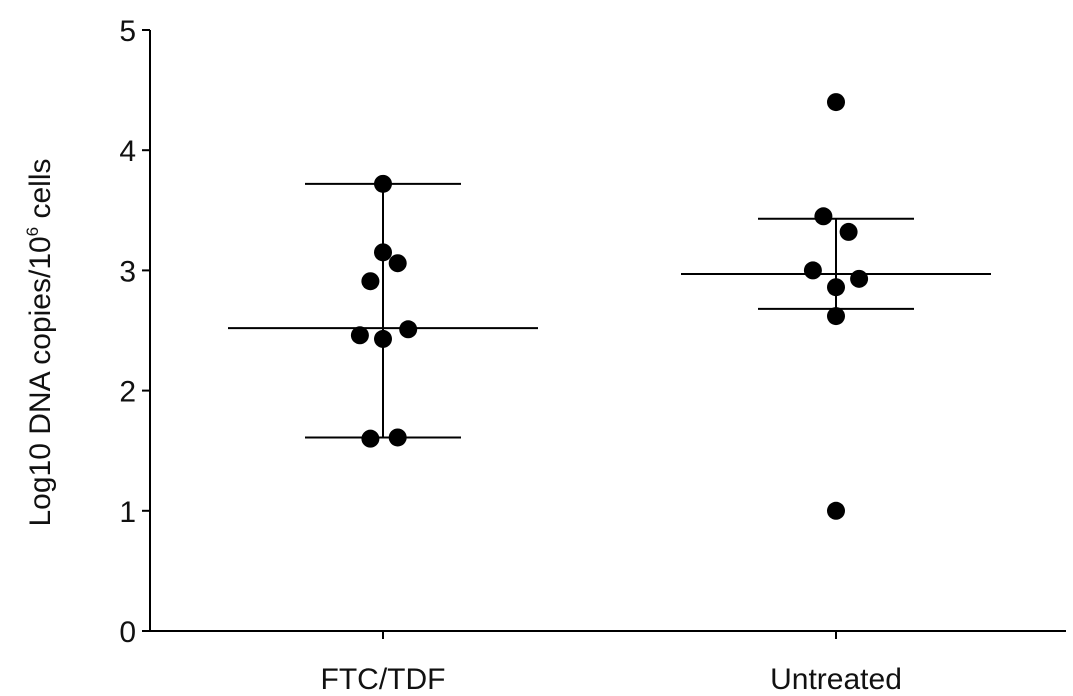  Describe the element at coordinates (127, 392) in the screenshot. I see `y-tick-label: 2` at that location.